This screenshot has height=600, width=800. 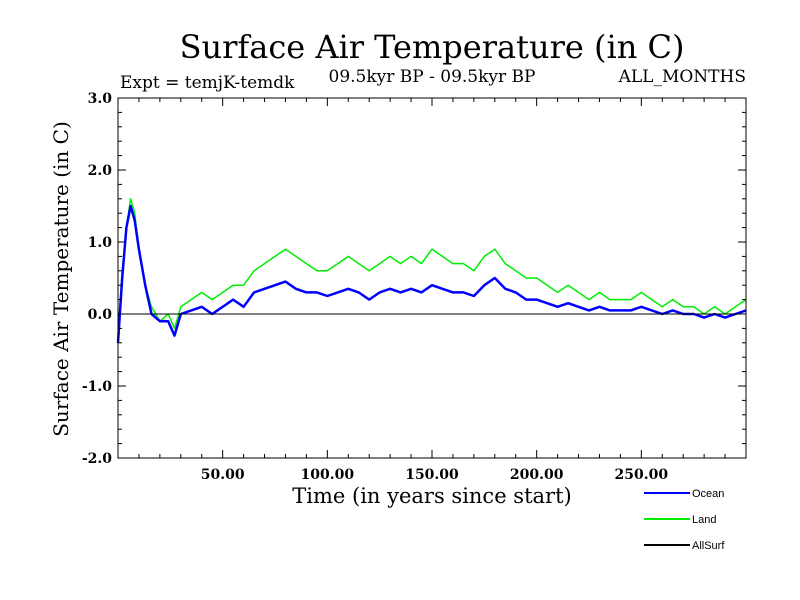 What do you see at coordinates (684, 520) in the screenshot?
I see `legend: Ocean Land AllSurf` at bounding box center [684, 520].